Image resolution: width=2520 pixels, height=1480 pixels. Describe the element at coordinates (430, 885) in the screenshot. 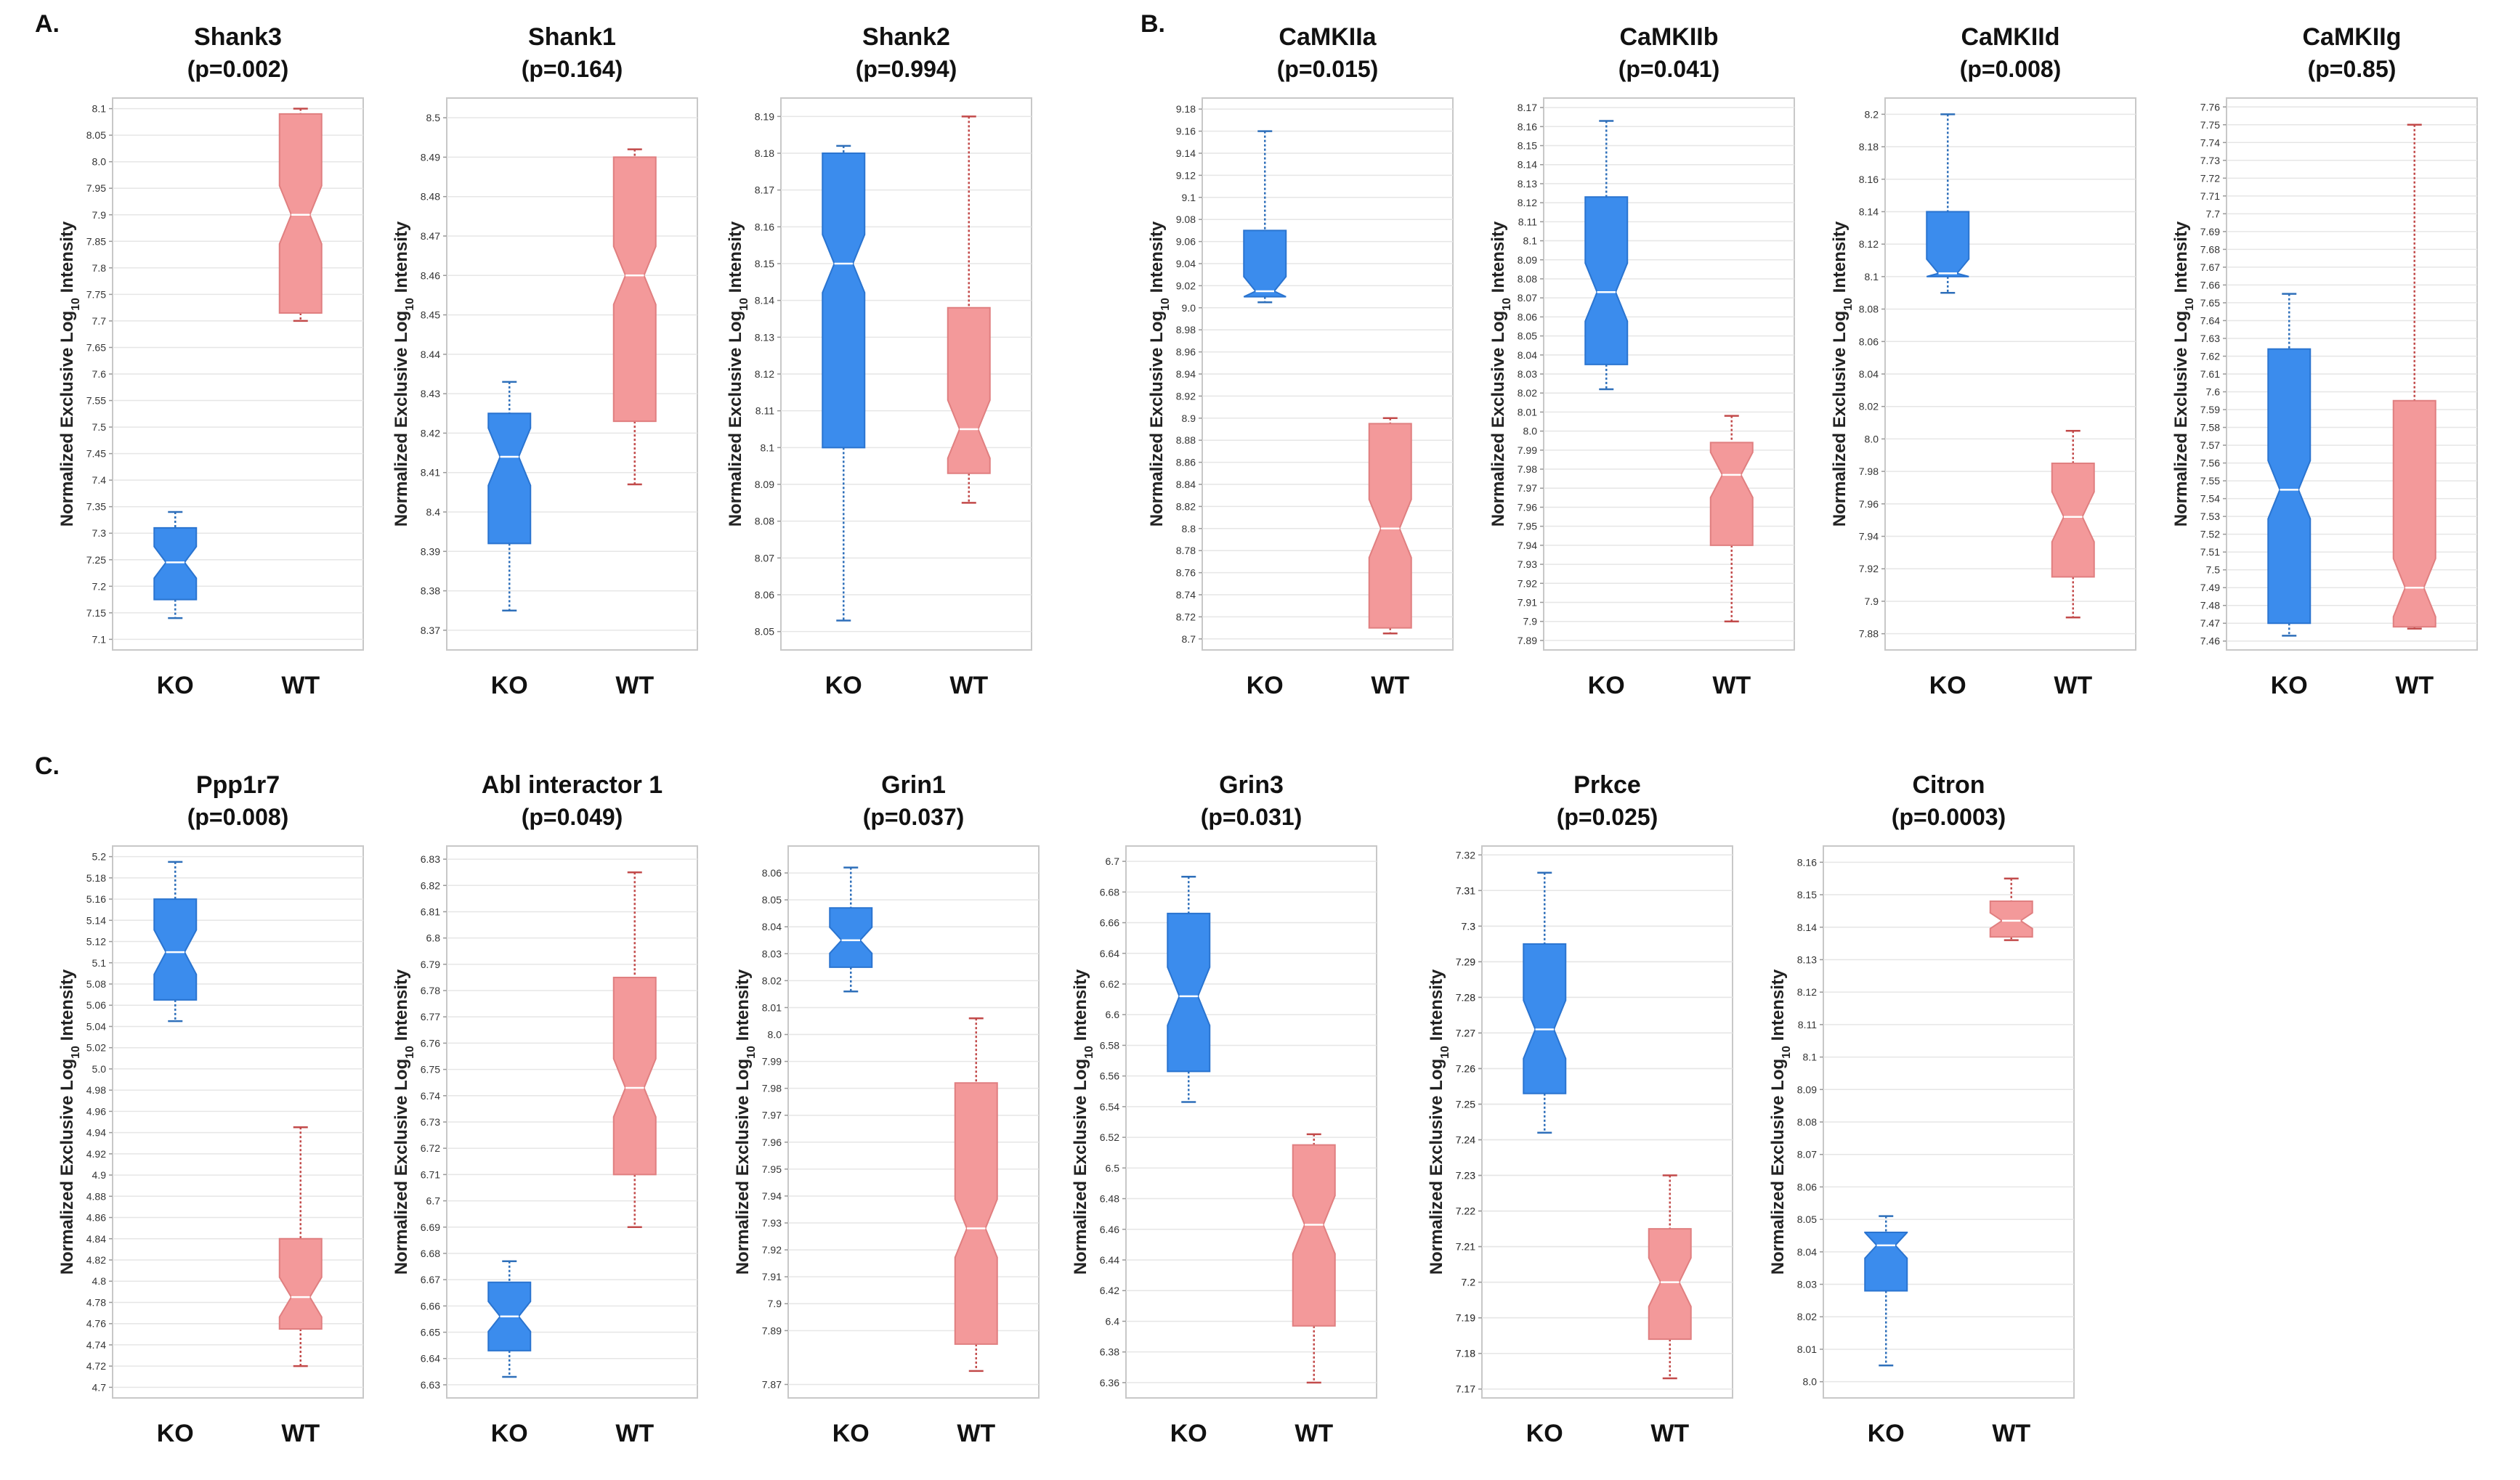

I see `y-tick-label: 6.82` at that location.